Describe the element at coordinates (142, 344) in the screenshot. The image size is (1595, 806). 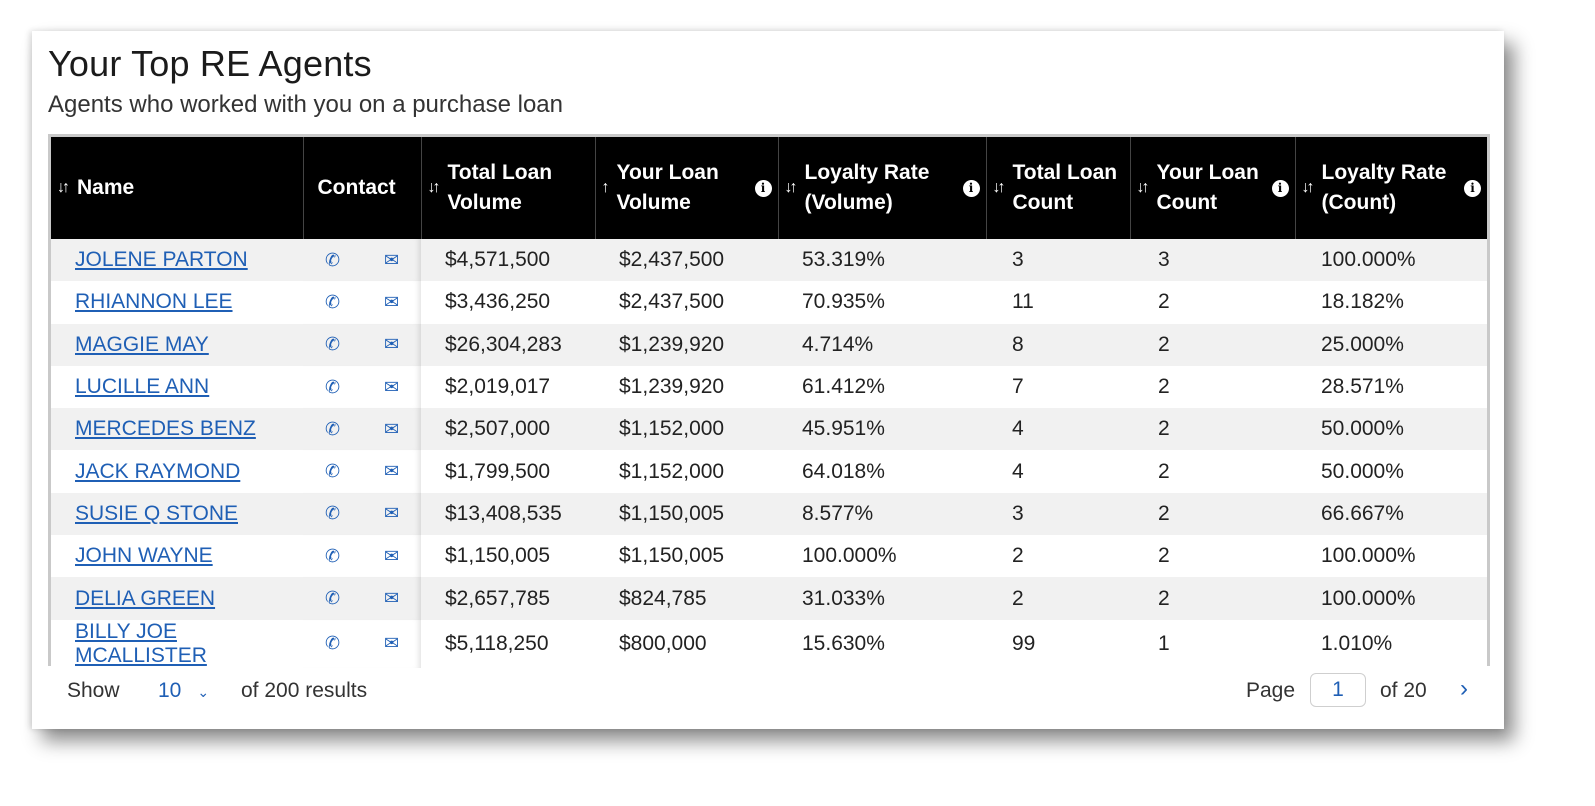
I see `agent-name-link: MAGGIE MAY` at that location.